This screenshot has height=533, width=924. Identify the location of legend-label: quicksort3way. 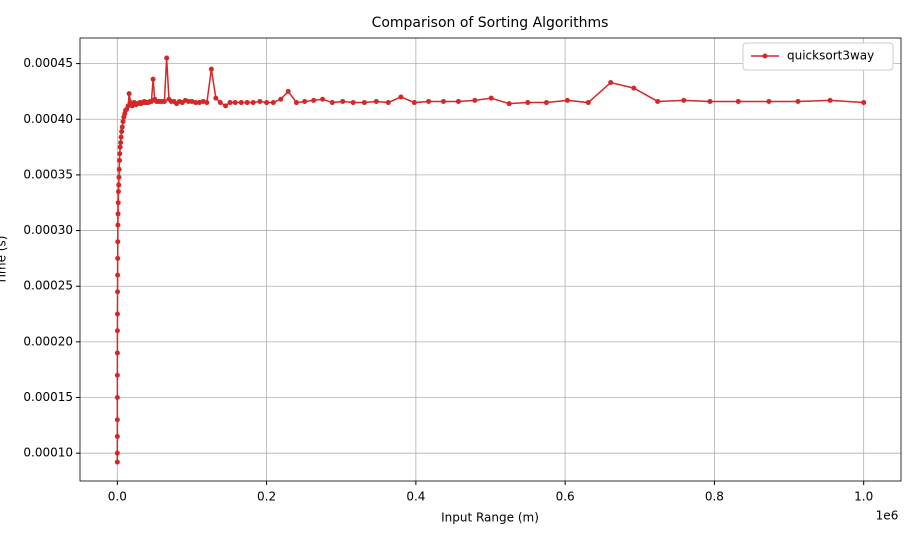
(830, 56).